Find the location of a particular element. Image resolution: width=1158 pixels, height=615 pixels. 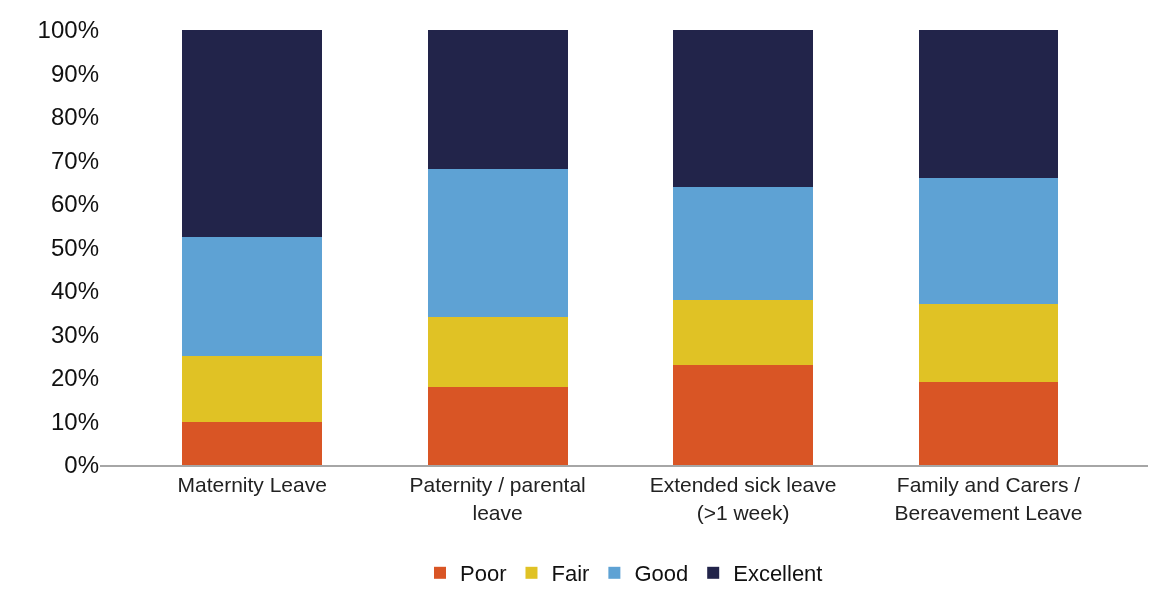

y-tick-label: 0% is located at coordinates (81, 465).